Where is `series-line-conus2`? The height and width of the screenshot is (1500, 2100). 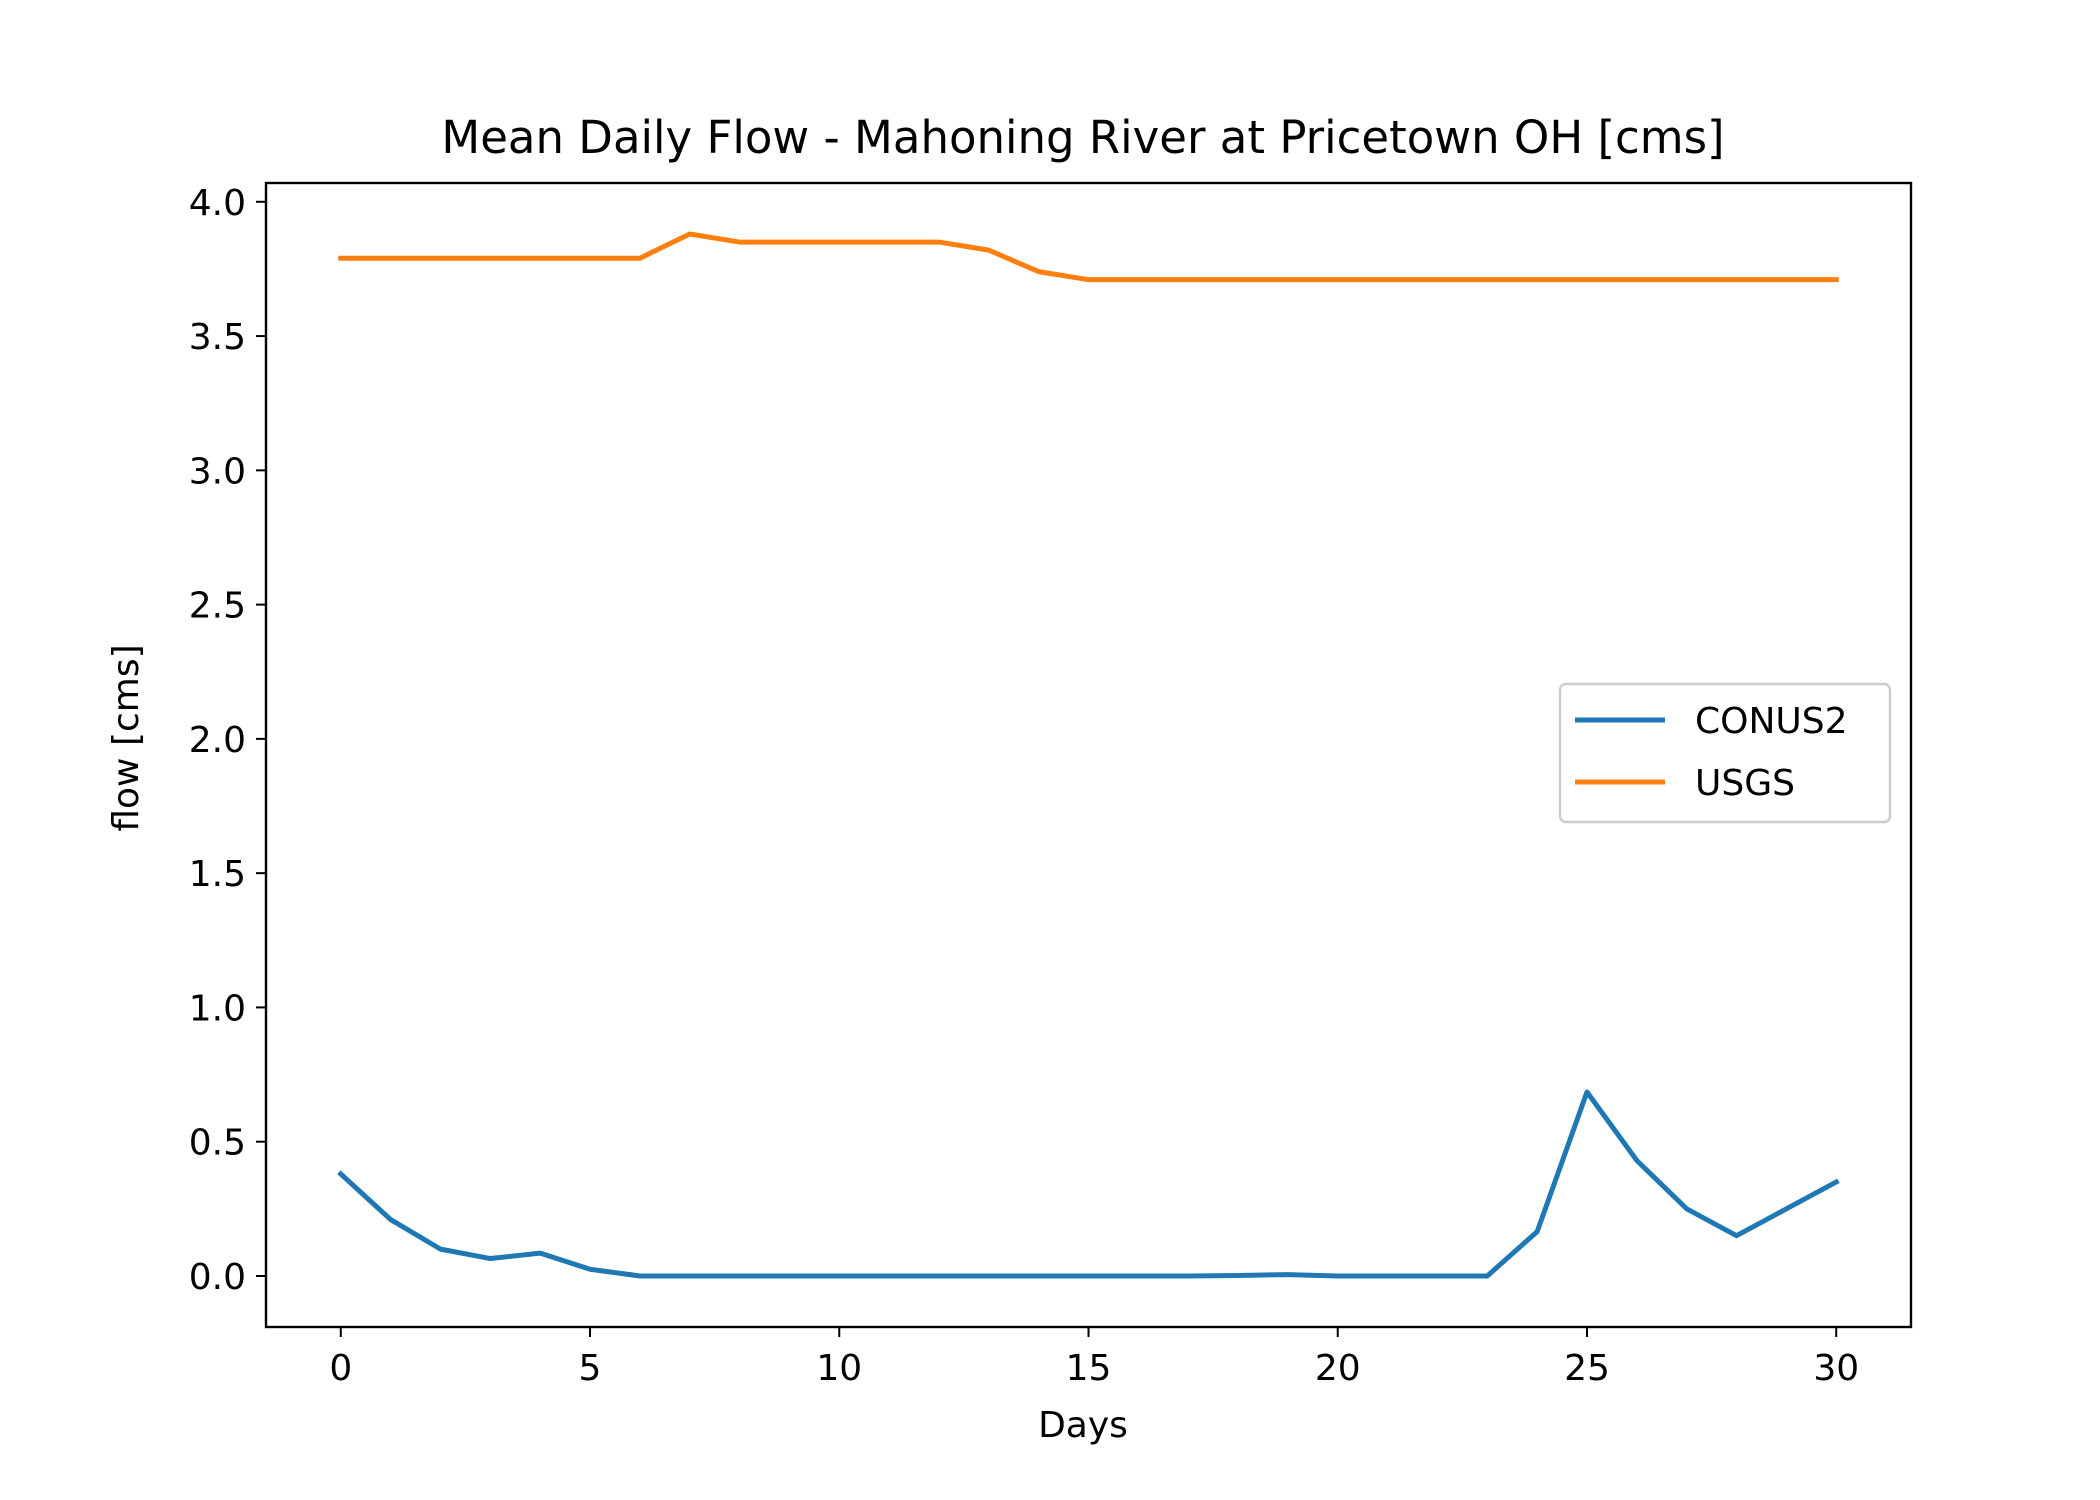
series-line-conus2 is located at coordinates (1088, 1184).